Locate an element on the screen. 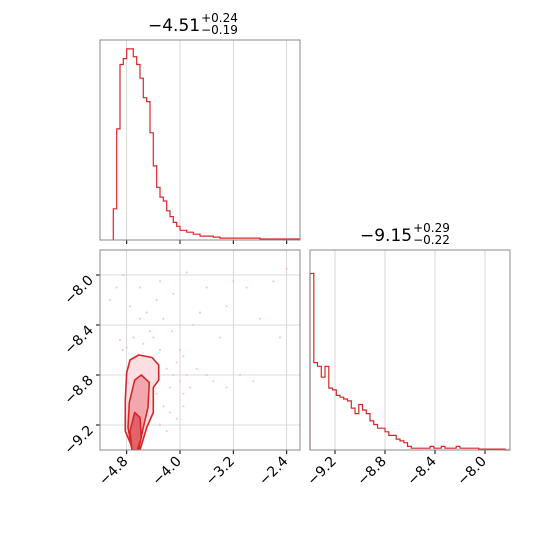 This screenshot has width=550, height=550. marginal2-histogram-step is located at coordinates (409, 361).